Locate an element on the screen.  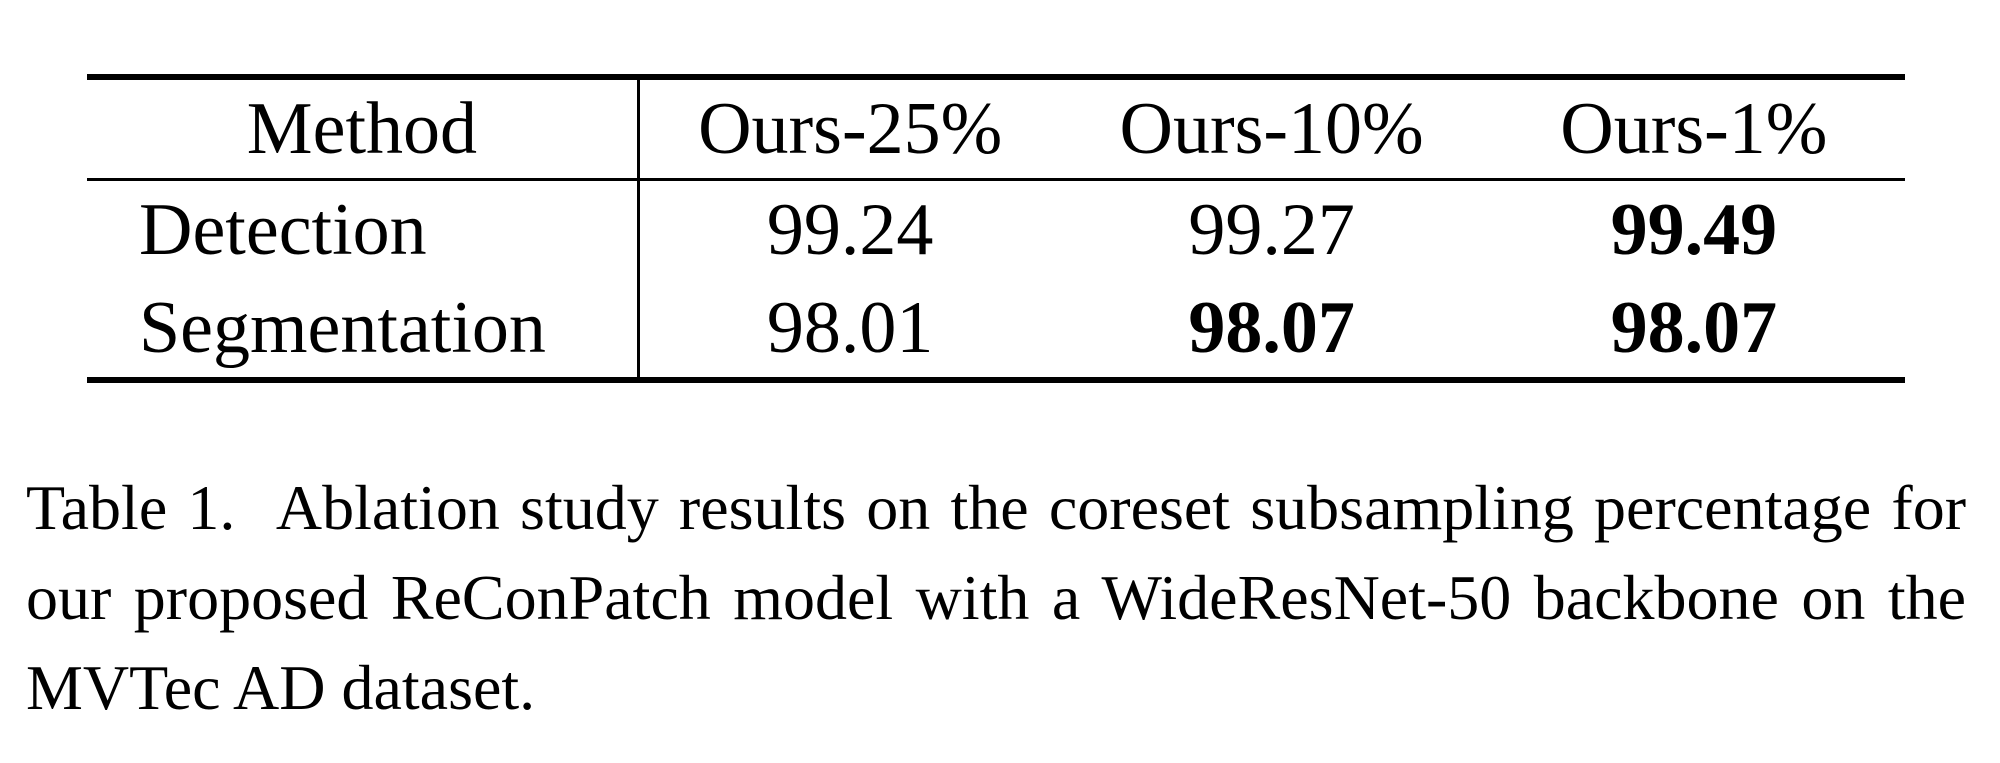
row-label-segmentation: Segmentation is located at coordinates (363, 329).